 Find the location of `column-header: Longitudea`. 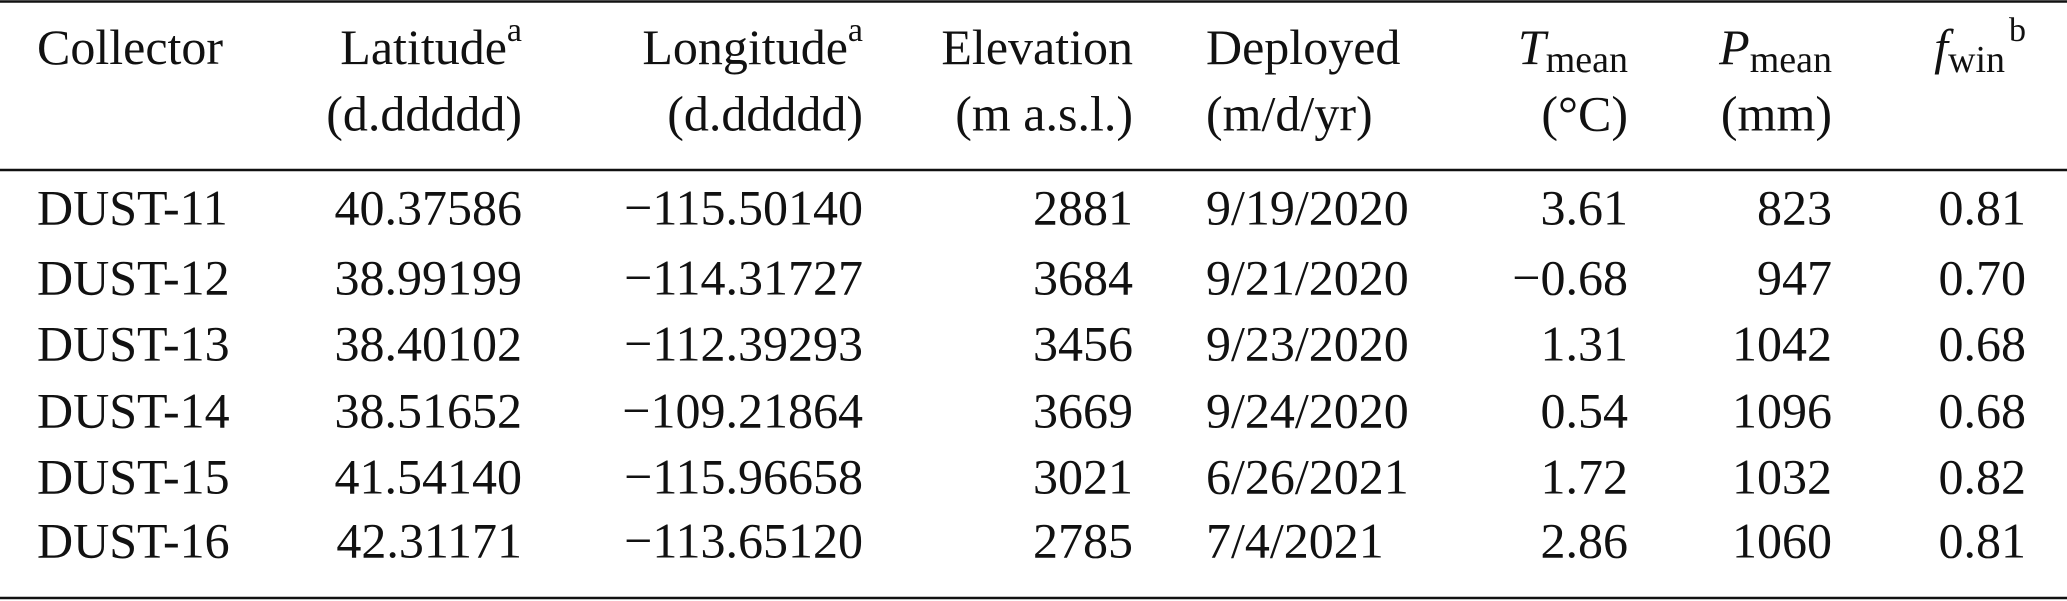

column-header: Longitudea is located at coordinates (752, 44).